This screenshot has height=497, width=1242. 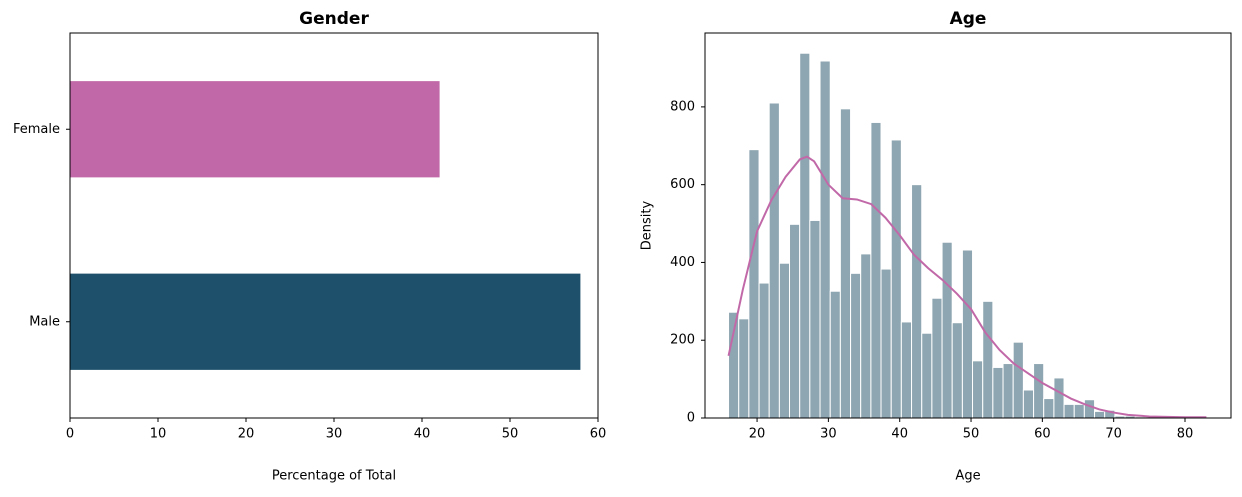 What do you see at coordinates (44, 321) in the screenshot?
I see `y-tick-label: Male` at bounding box center [44, 321].